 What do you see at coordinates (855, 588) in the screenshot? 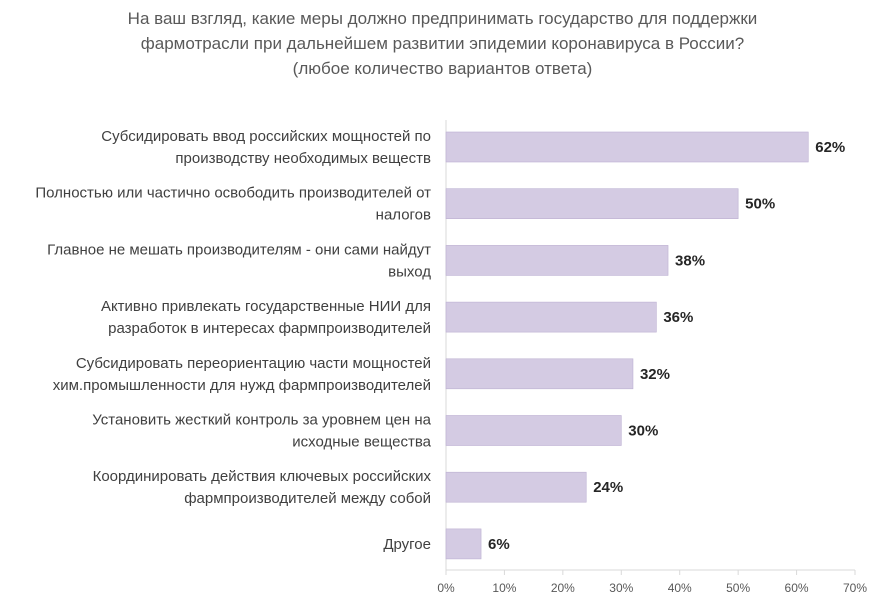
I see `x-tick-label: 70%` at bounding box center [855, 588].